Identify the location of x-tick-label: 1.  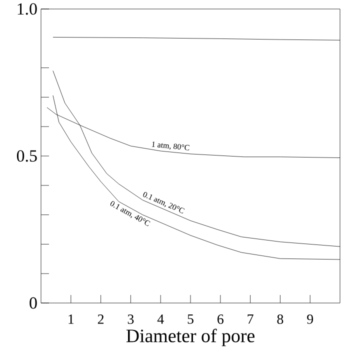
(71, 319).